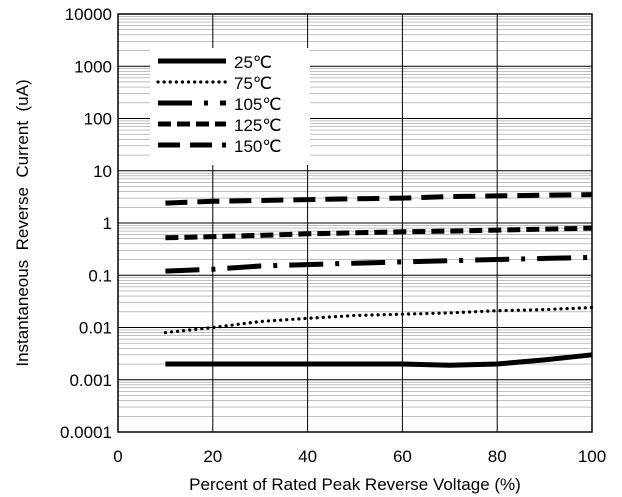 The width and height of the screenshot is (622, 497). What do you see at coordinates (93, 66) in the screenshot?
I see `y-tick-label: 1000` at bounding box center [93, 66].